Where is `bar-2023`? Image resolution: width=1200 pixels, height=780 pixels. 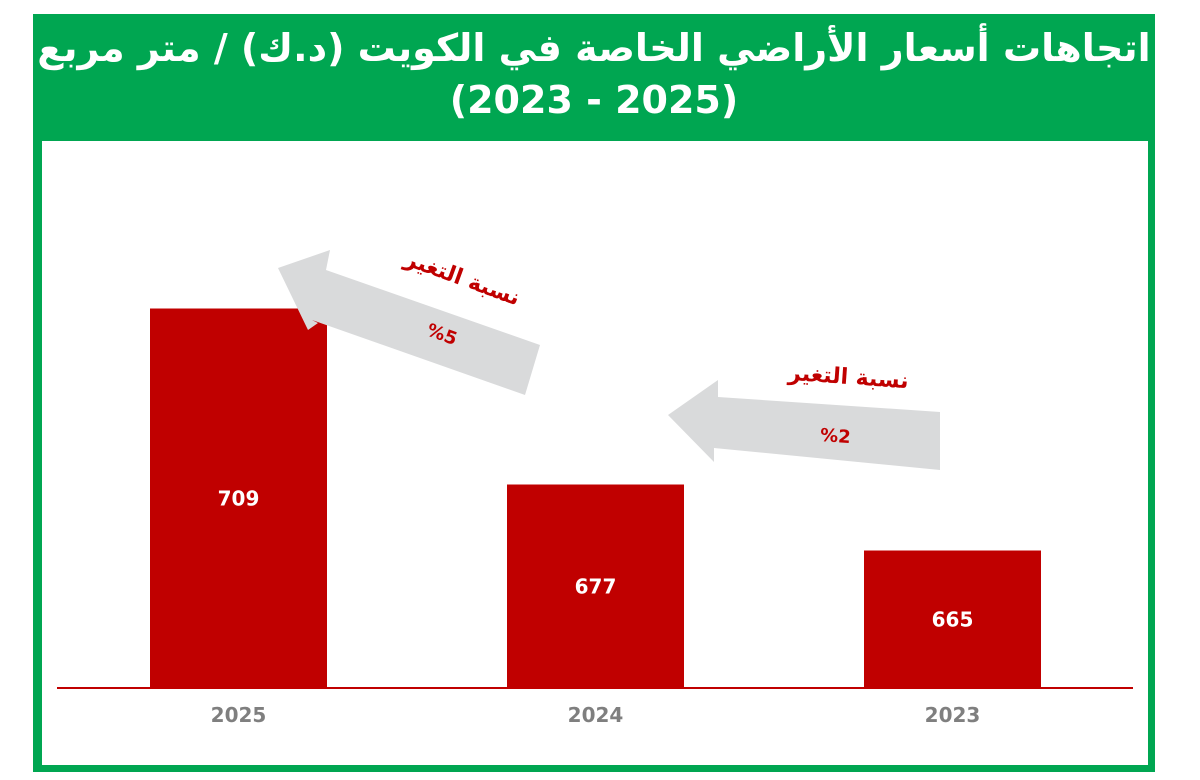 bar-2023 is located at coordinates (952, 619).